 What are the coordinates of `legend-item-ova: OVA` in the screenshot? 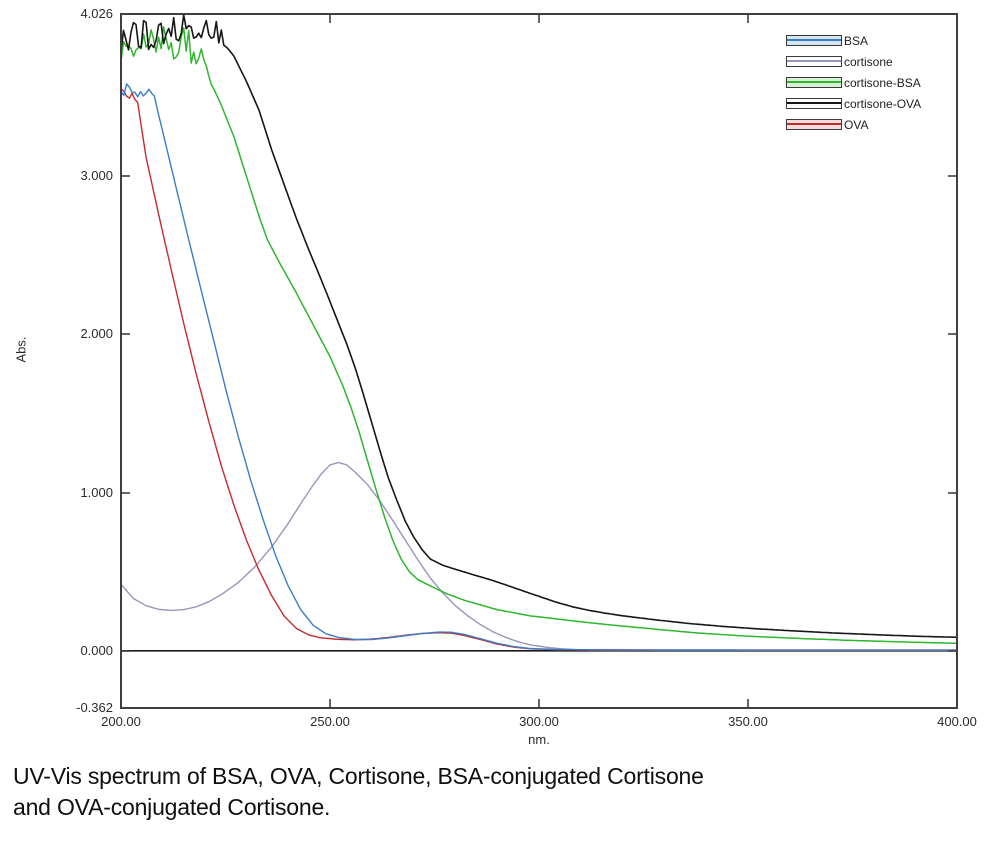 It's located at (853, 124).